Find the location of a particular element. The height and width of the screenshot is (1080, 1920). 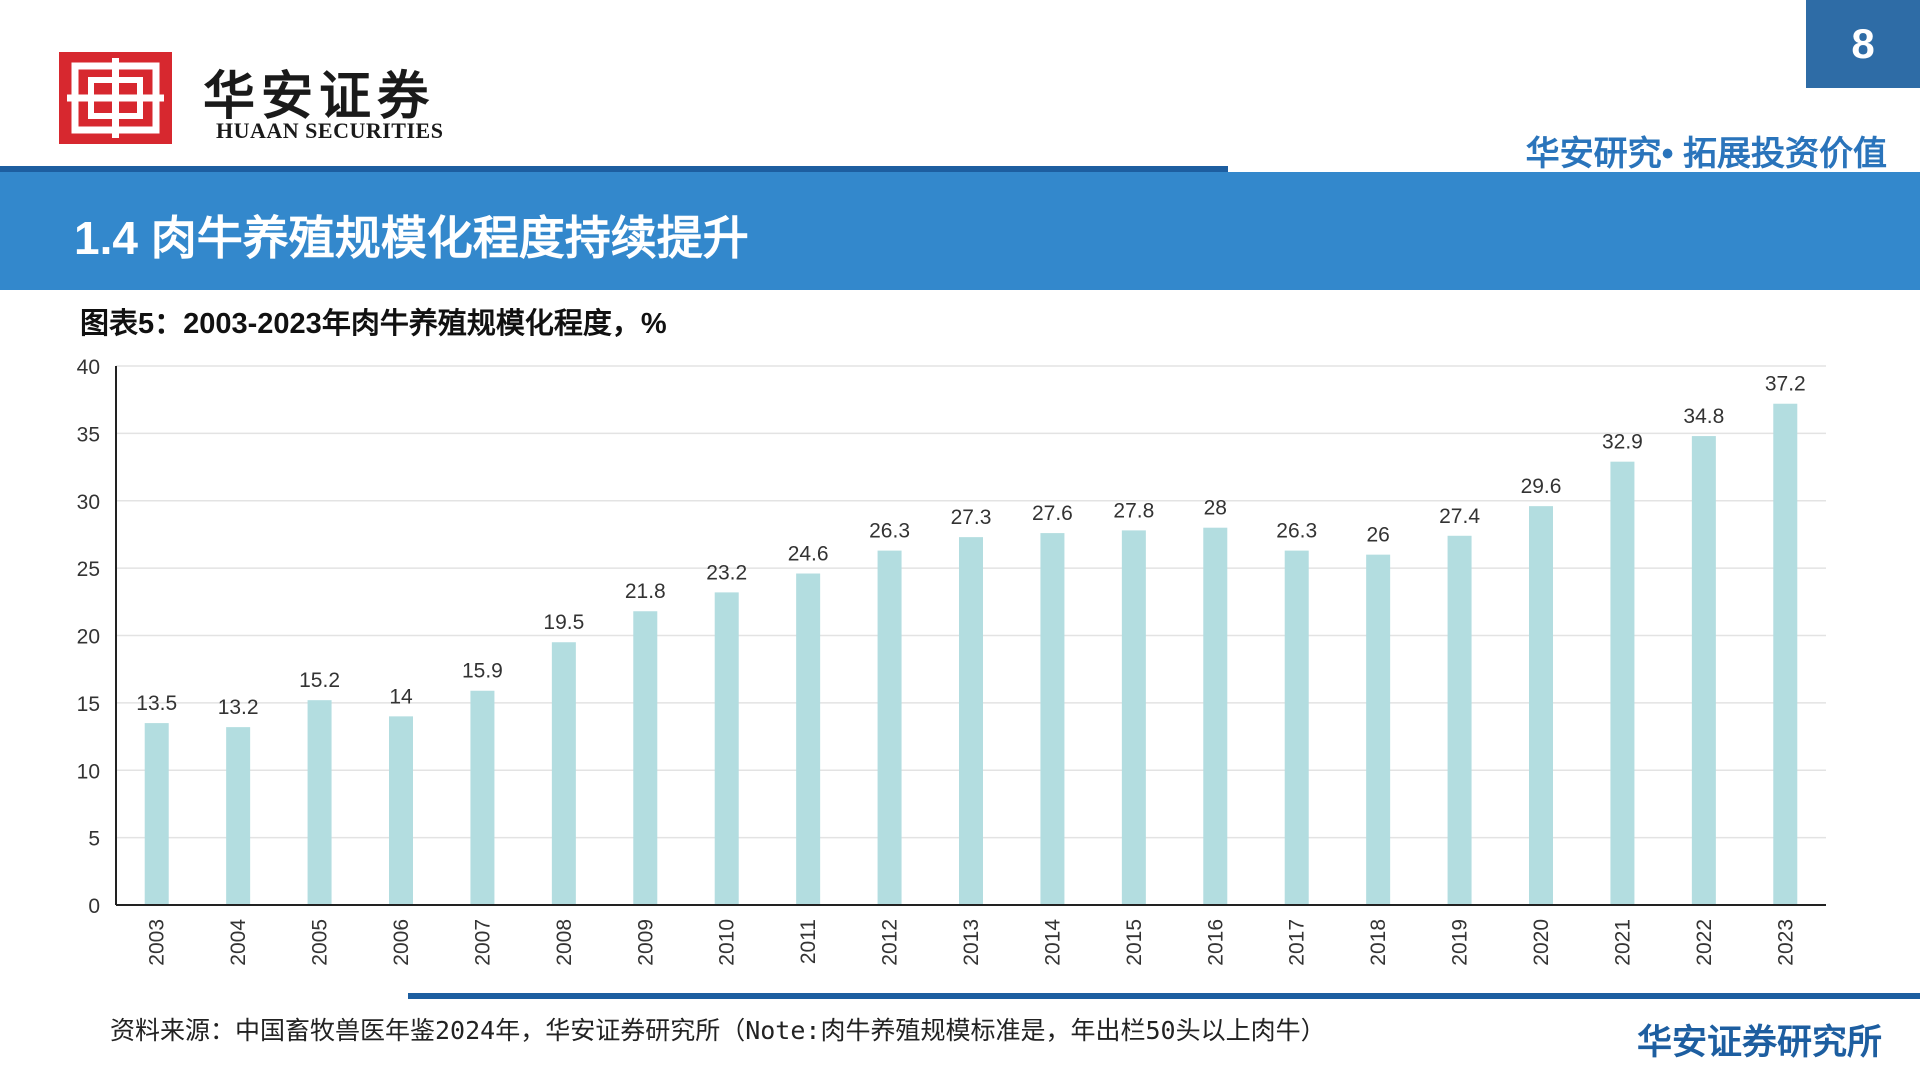

y-tick-label: 25 is located at coordinates (88, 569).